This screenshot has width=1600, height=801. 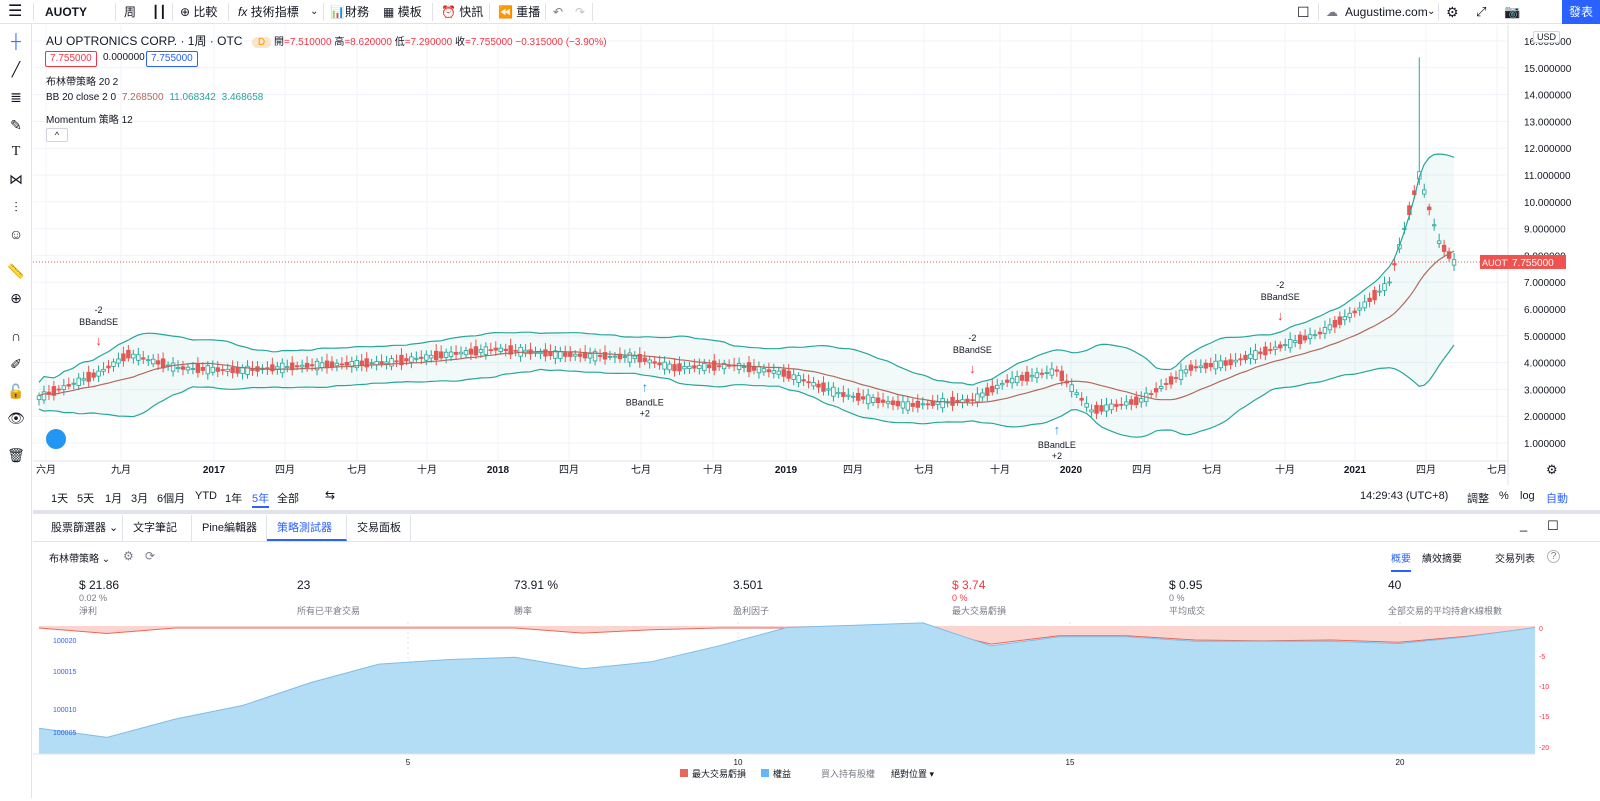 I want to click on templates-button: ▦ 模板, so click(x=402, y=12).